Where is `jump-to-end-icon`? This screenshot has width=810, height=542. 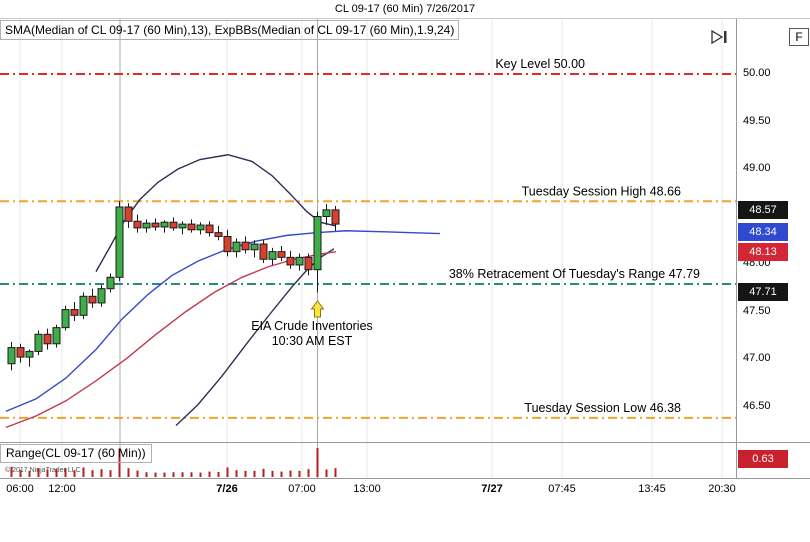
jump-to-end-icon is located at coordinates (720, 37).